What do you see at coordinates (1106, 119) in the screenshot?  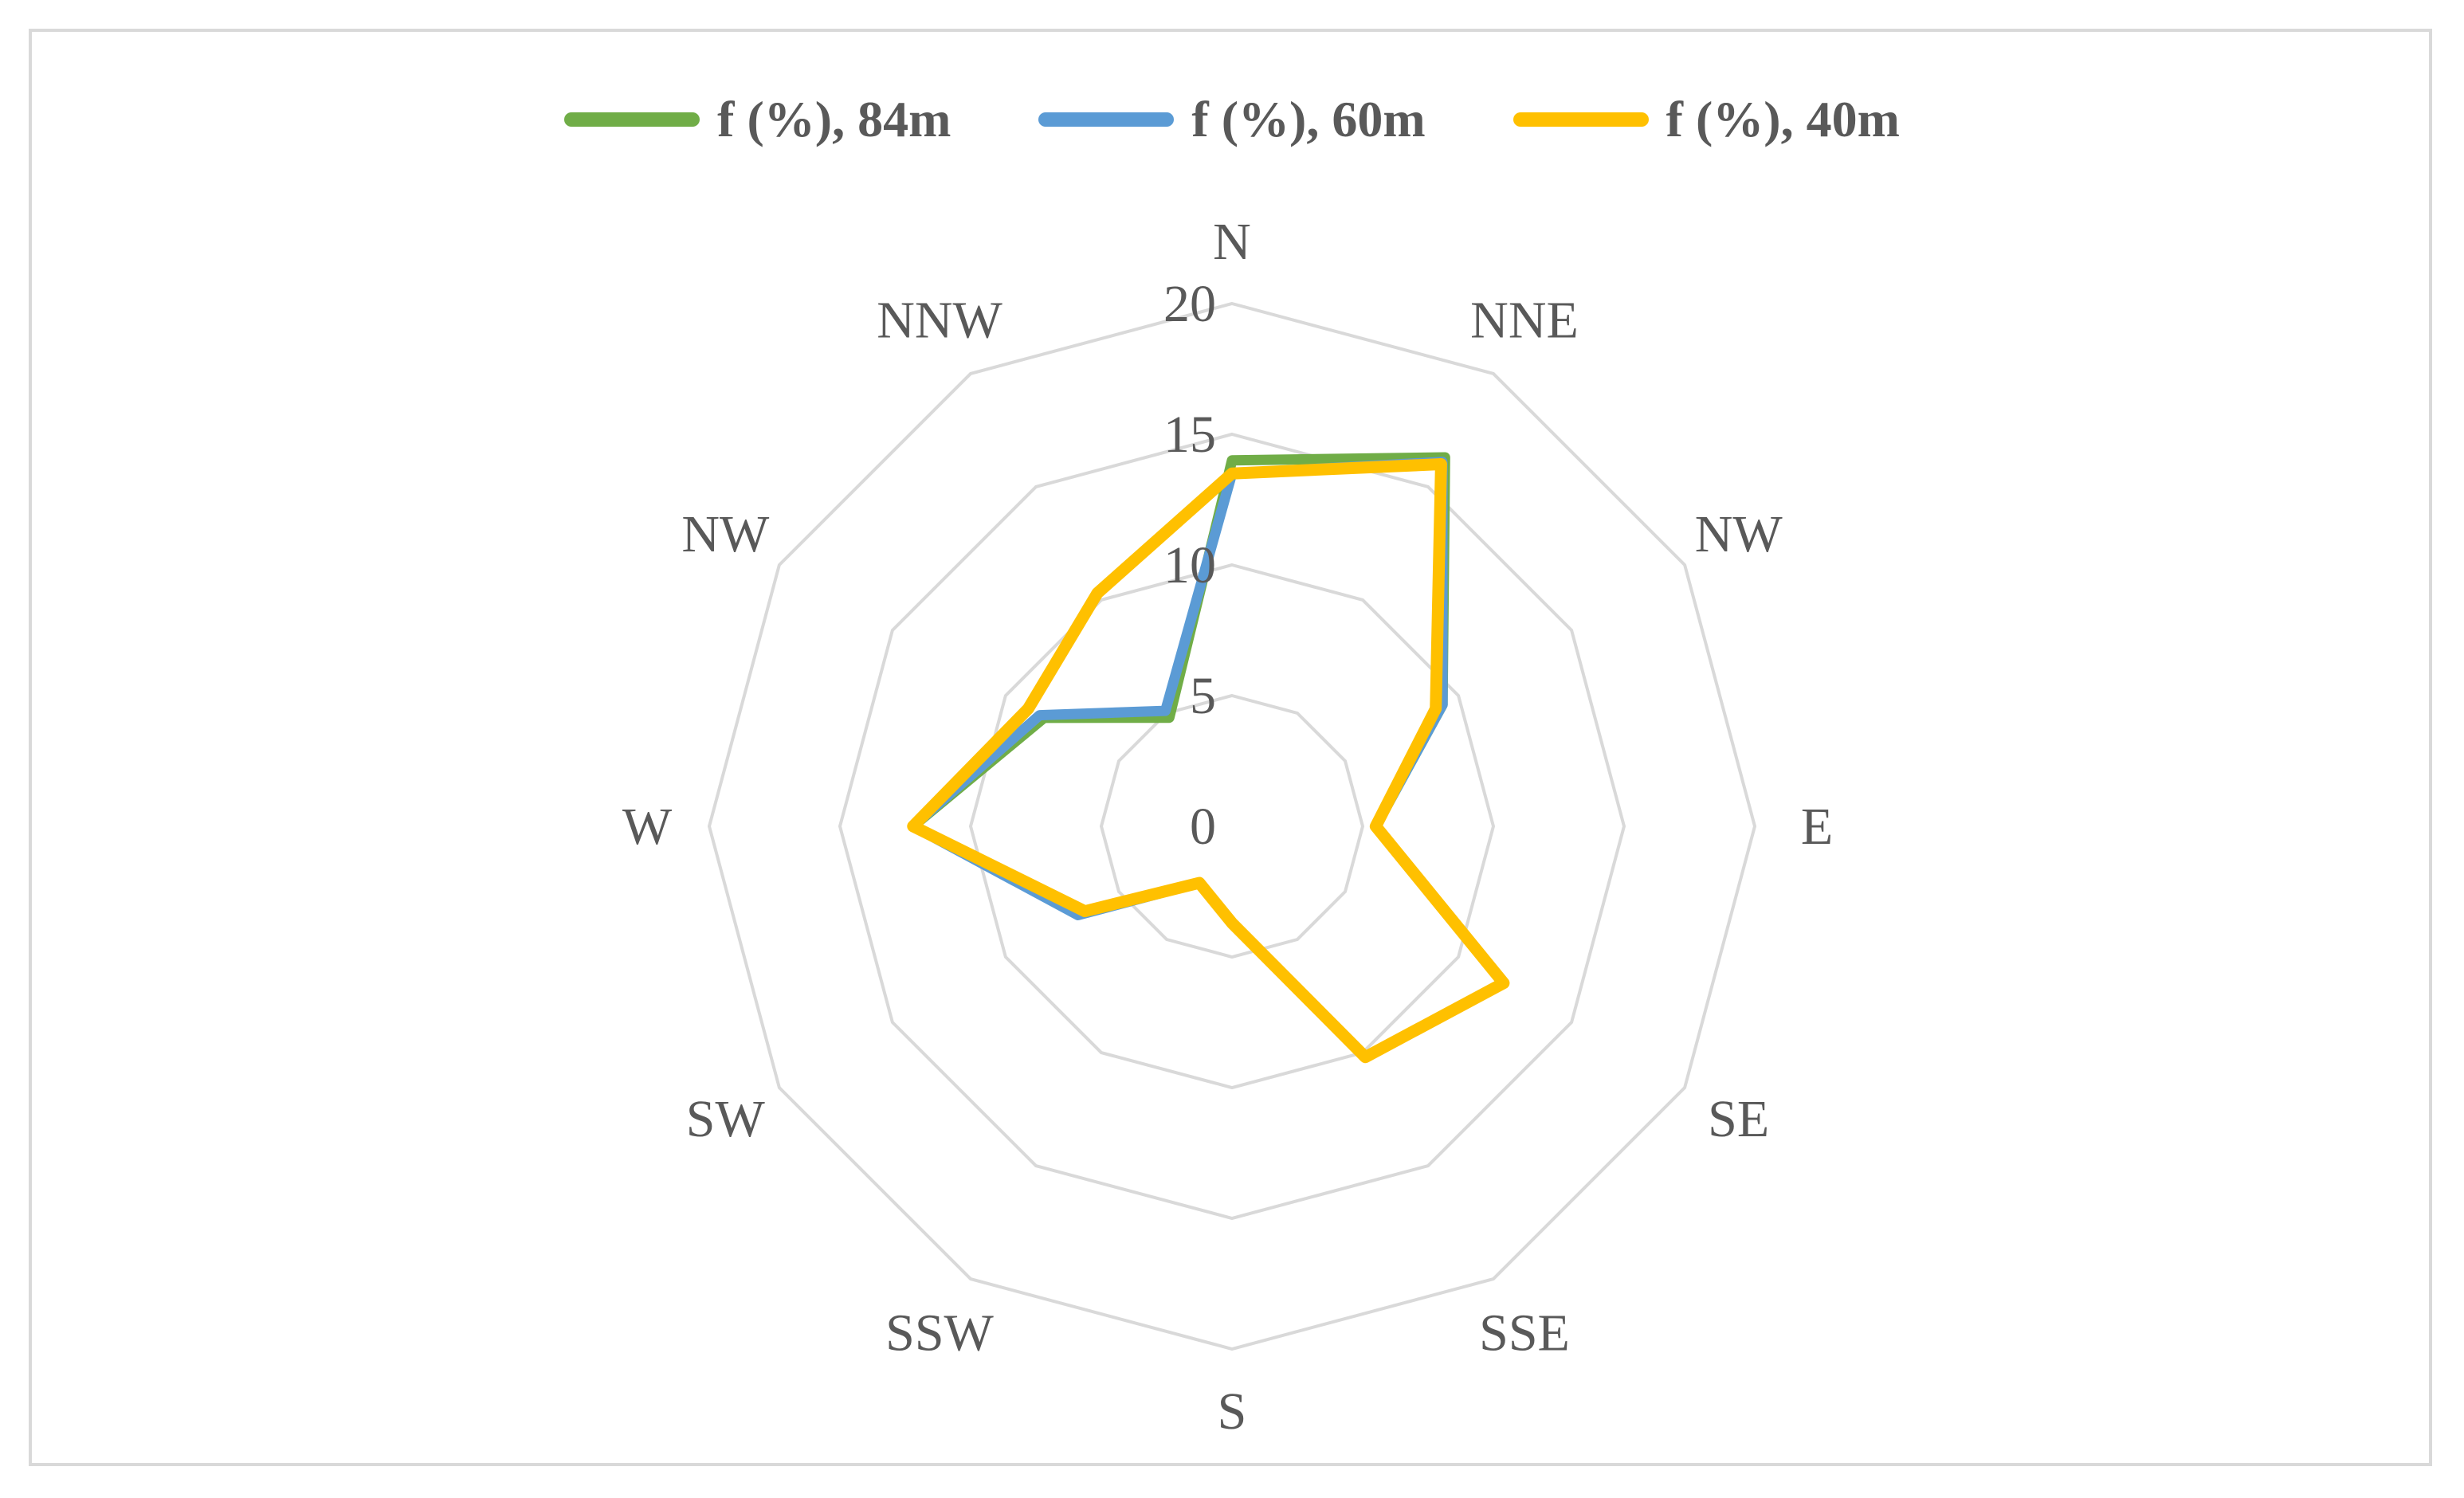 I see `legend-swatch-60m` at bounding box center [1106, 119].